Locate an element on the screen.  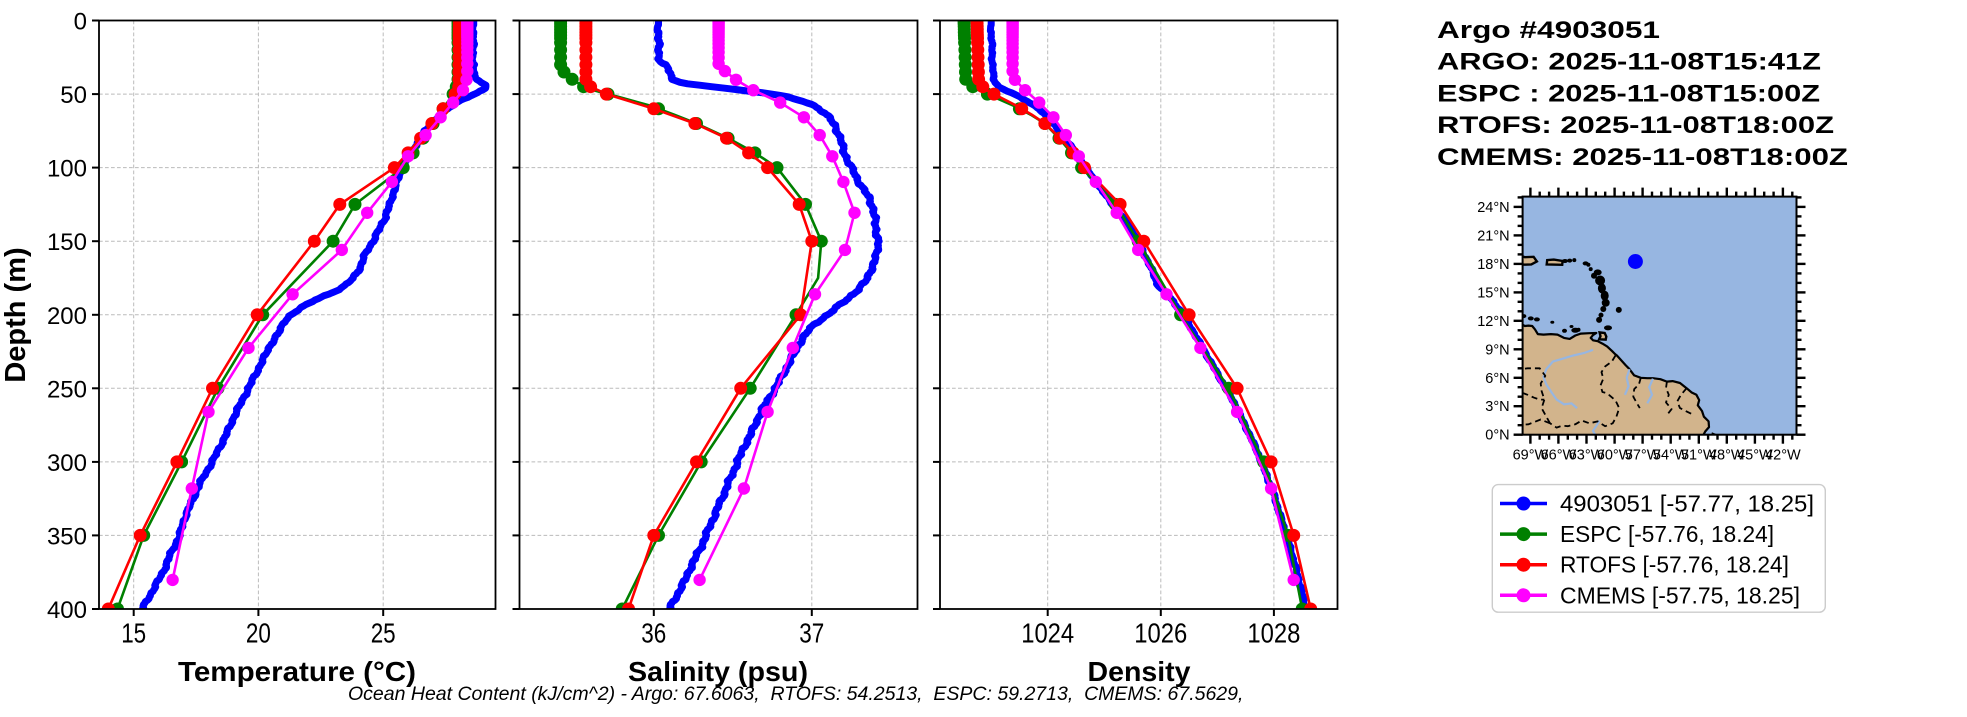
svg-text: 45°W is located at coordinates (1755, 456).